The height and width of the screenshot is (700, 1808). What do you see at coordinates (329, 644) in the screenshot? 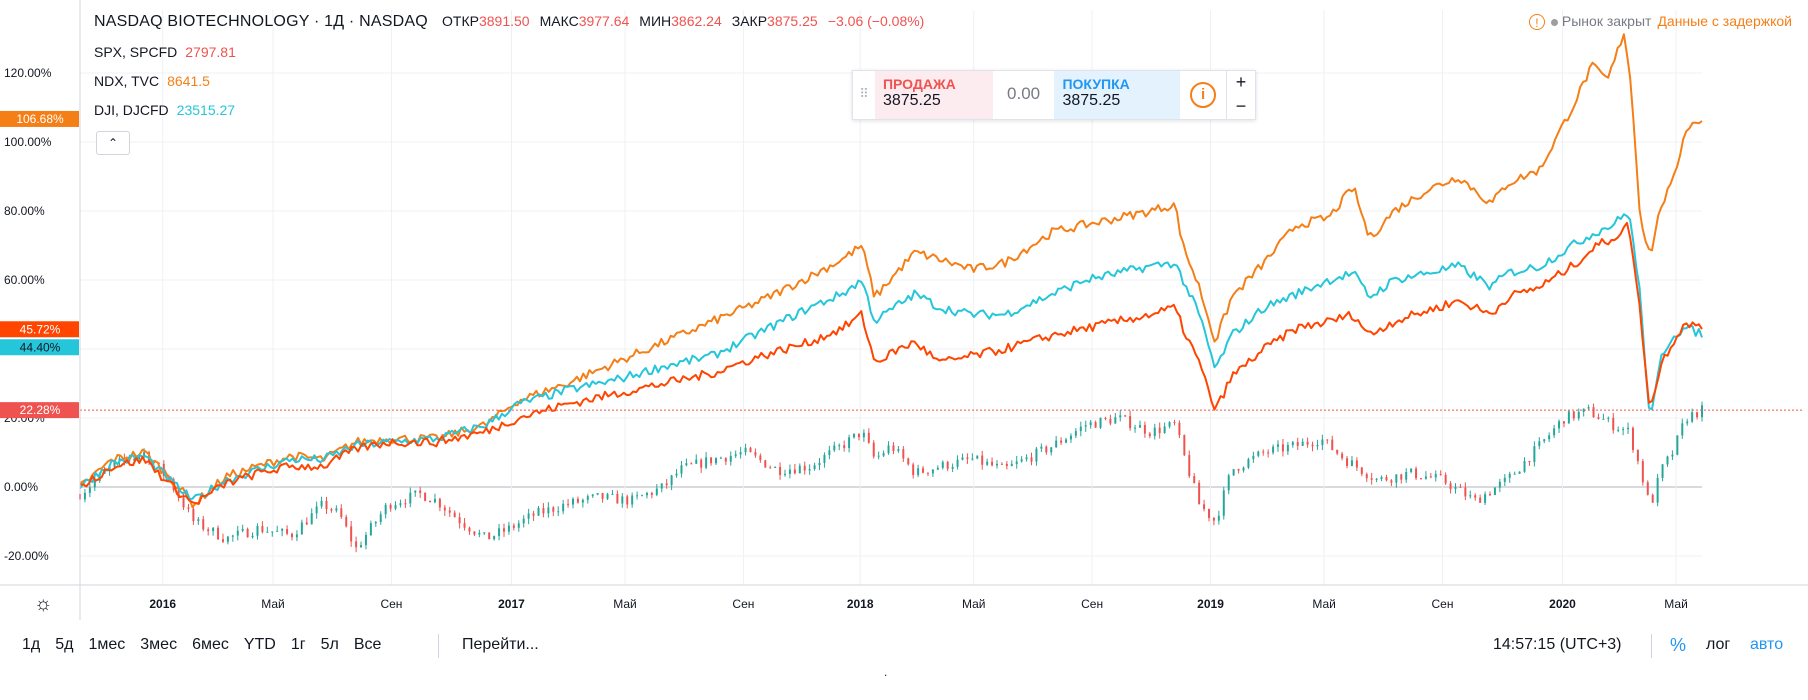
I see `range-5y: 5л` at bounding box center [329, 644].